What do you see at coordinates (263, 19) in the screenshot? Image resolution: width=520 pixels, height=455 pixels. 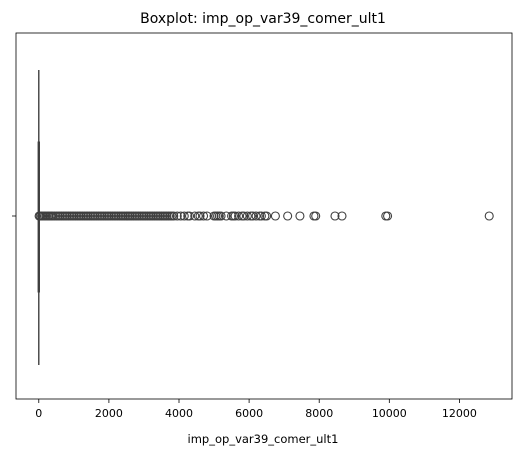 I see `chart-title: Boxplot: imp_op_var39_comer_ult1` at bounding box center [263, 19].